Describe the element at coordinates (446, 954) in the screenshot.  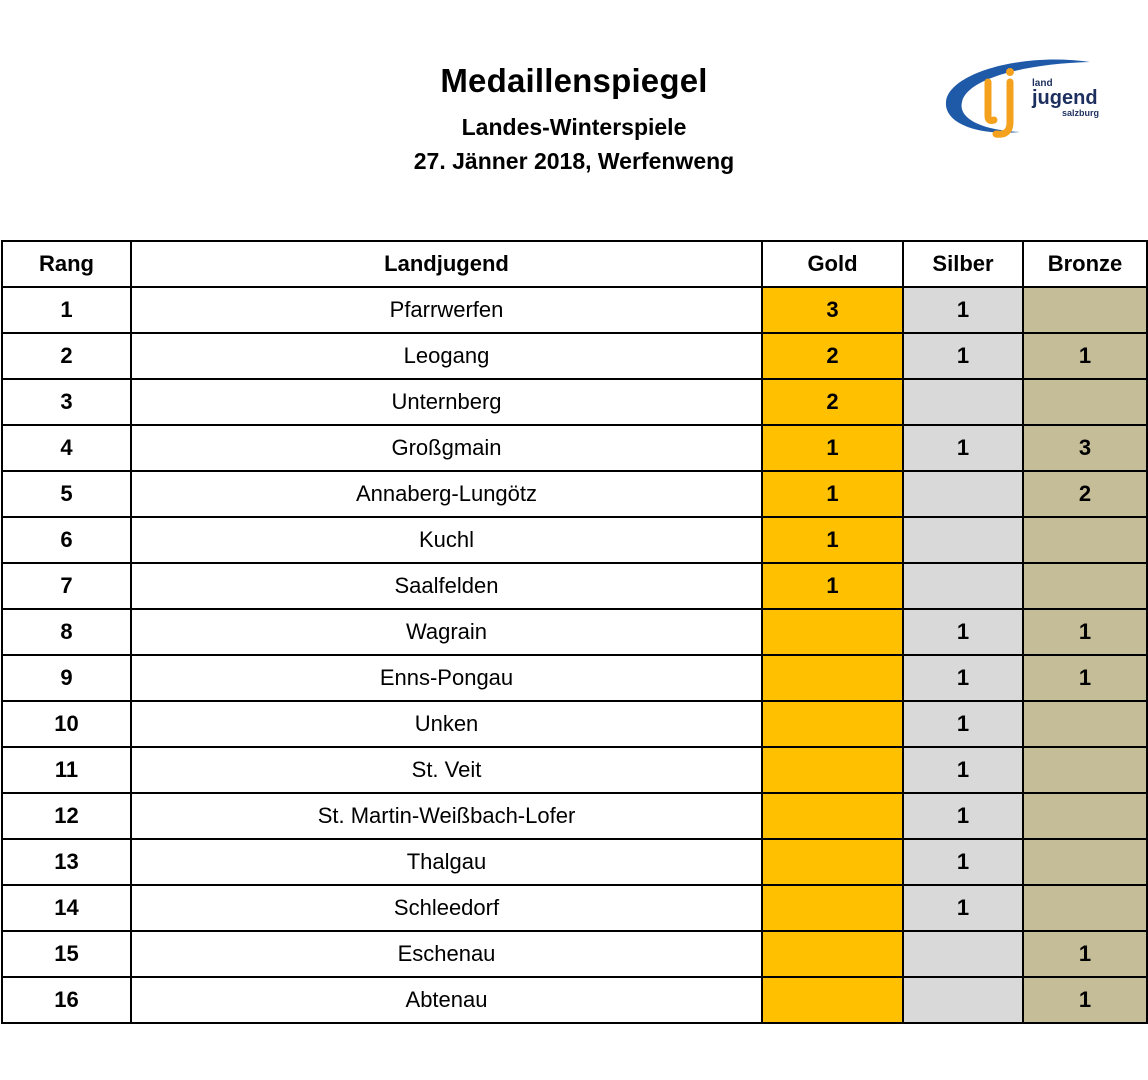
I see `landjugend-cell: Eschenau` at that location.